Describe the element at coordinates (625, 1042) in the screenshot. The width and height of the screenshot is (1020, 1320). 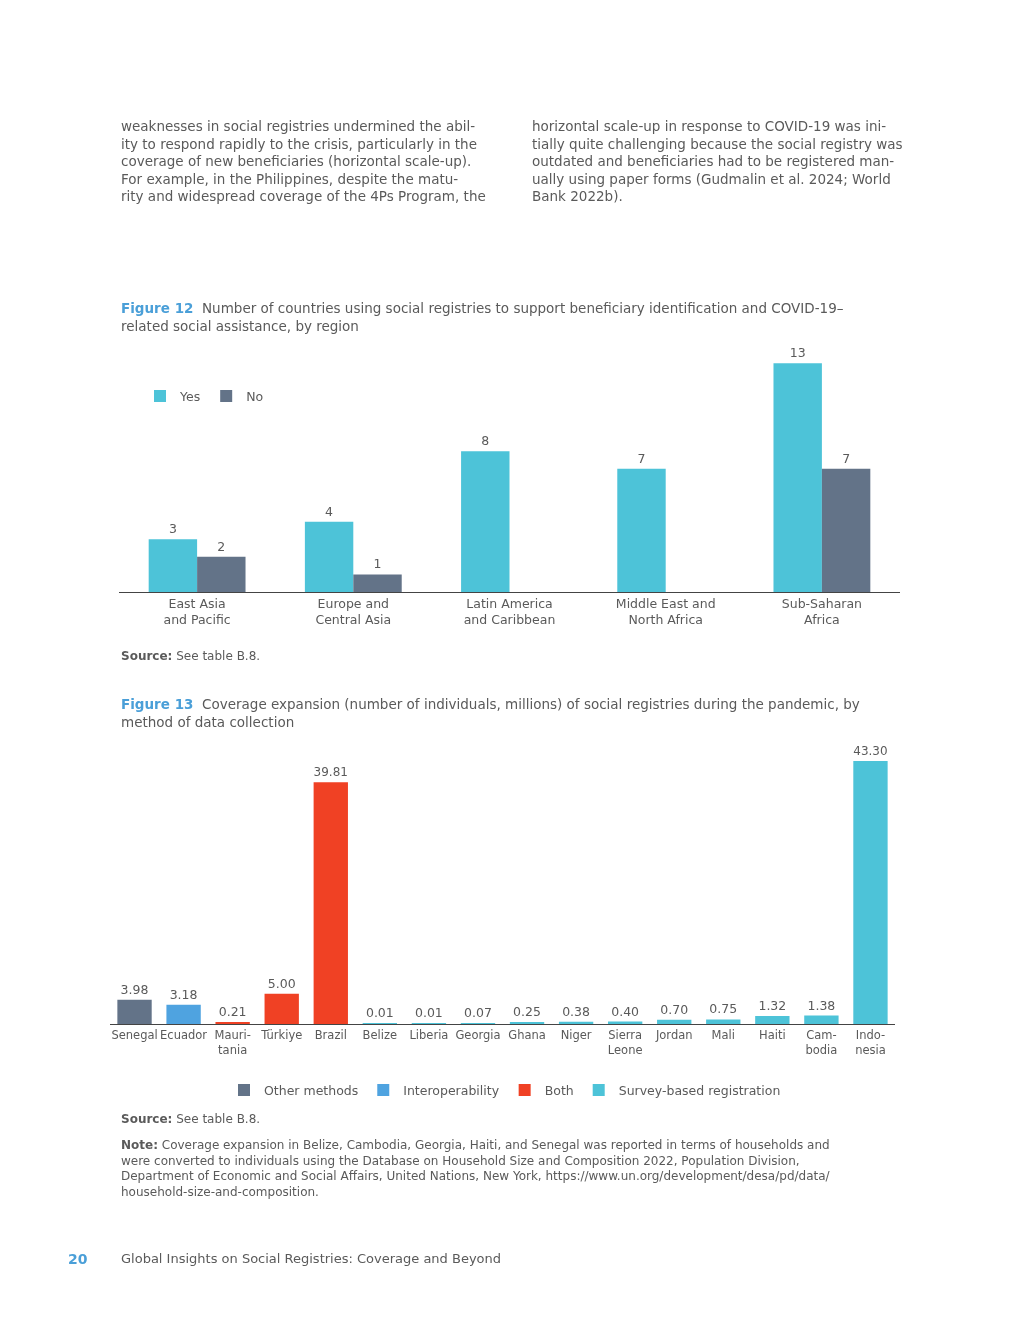
I see `x-tick-label: Sierra Leone` at that location.